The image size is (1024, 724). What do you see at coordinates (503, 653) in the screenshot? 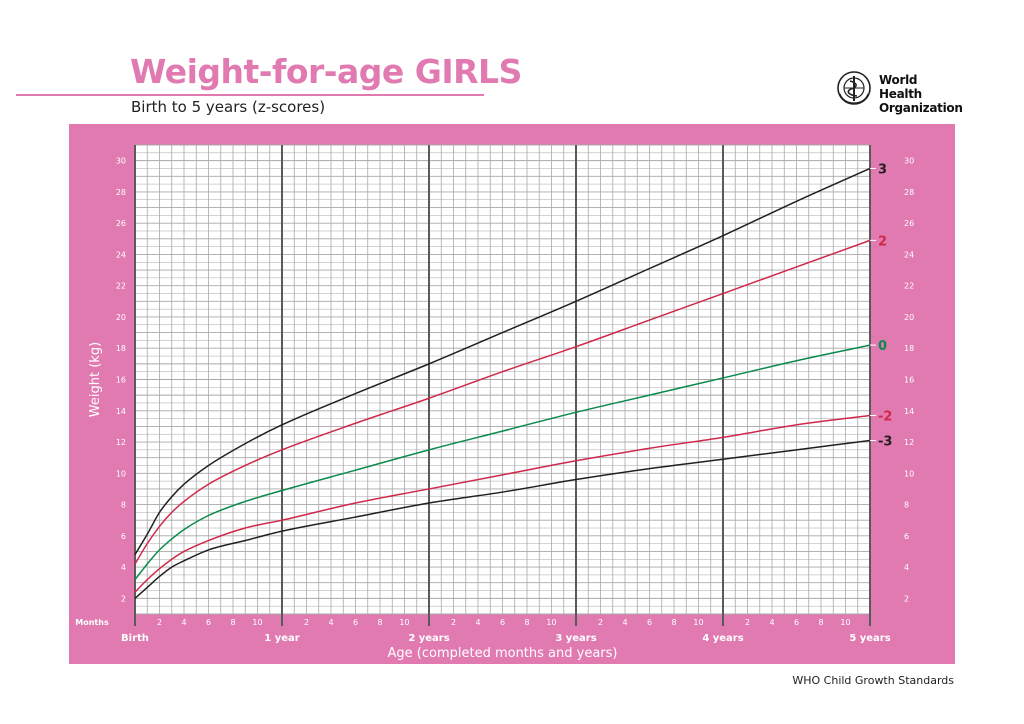
I see `x-axis-title: Age (completed months and years)` at bounding box center [503, 653].